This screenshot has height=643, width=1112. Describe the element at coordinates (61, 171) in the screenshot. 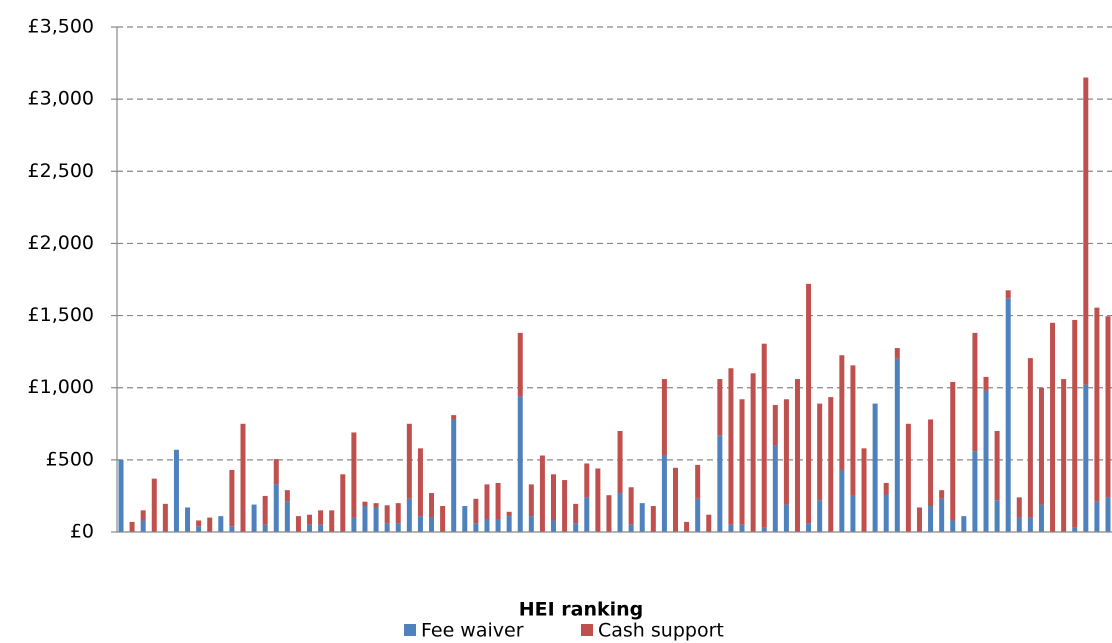

I see `y-tick-label: £2,500` at that location.